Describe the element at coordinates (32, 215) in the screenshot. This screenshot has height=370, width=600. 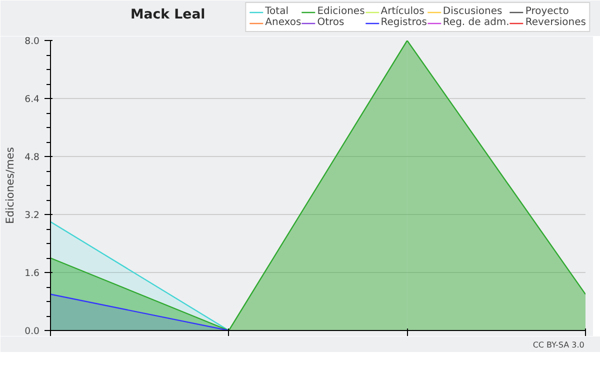
I see `y-tick-label: 3.2` at that location.